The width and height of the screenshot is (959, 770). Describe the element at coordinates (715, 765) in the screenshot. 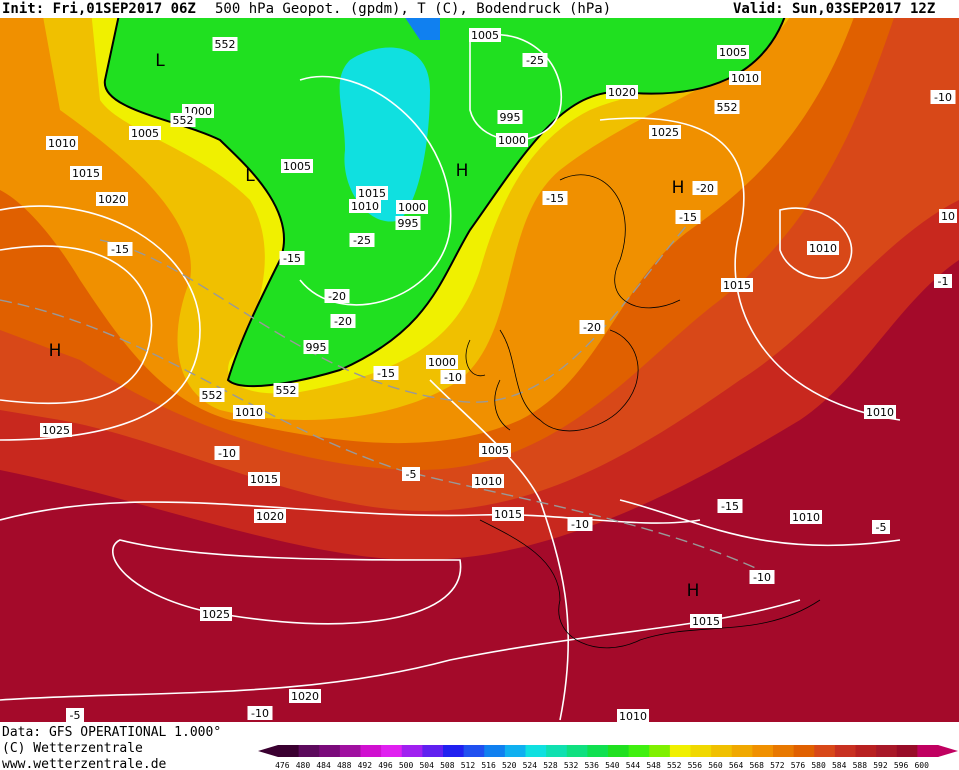

I see `legend-label: 560` at that location.